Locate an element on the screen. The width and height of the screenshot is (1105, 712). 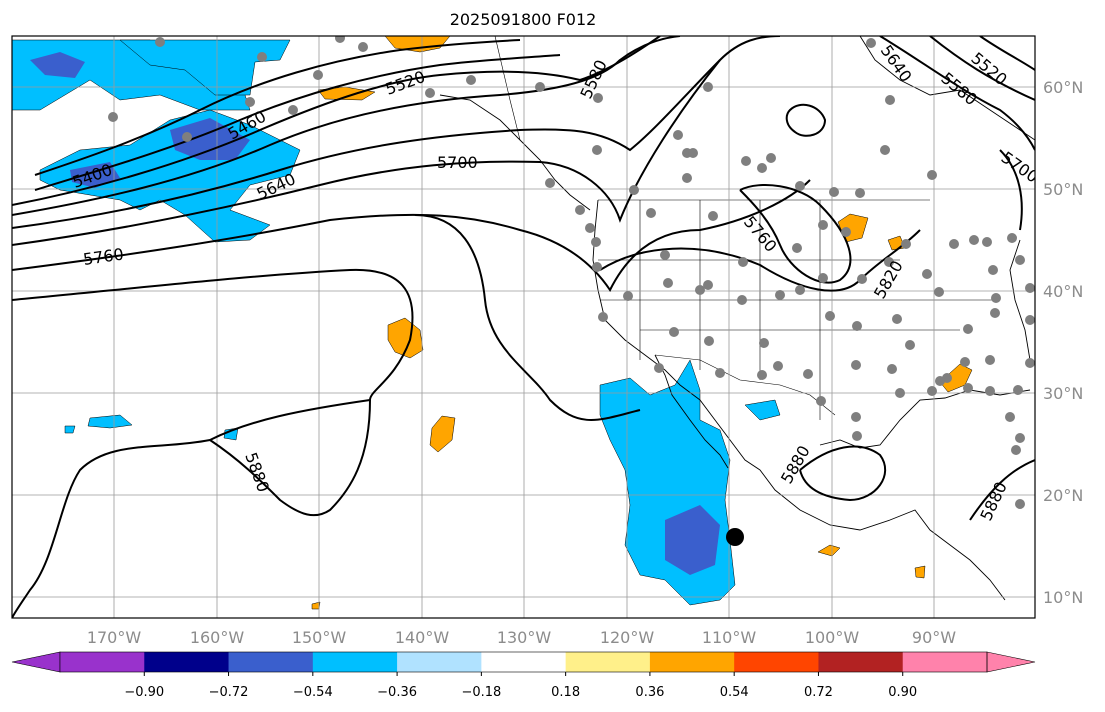
map-title: 2025091800 F012 is located at coordinates (523, 19).